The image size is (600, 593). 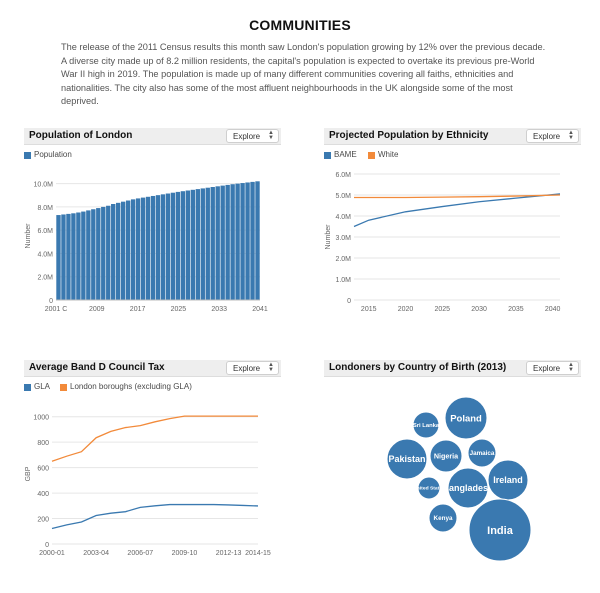 I want to click on legend-label: Population, so click(x=53, y=154).